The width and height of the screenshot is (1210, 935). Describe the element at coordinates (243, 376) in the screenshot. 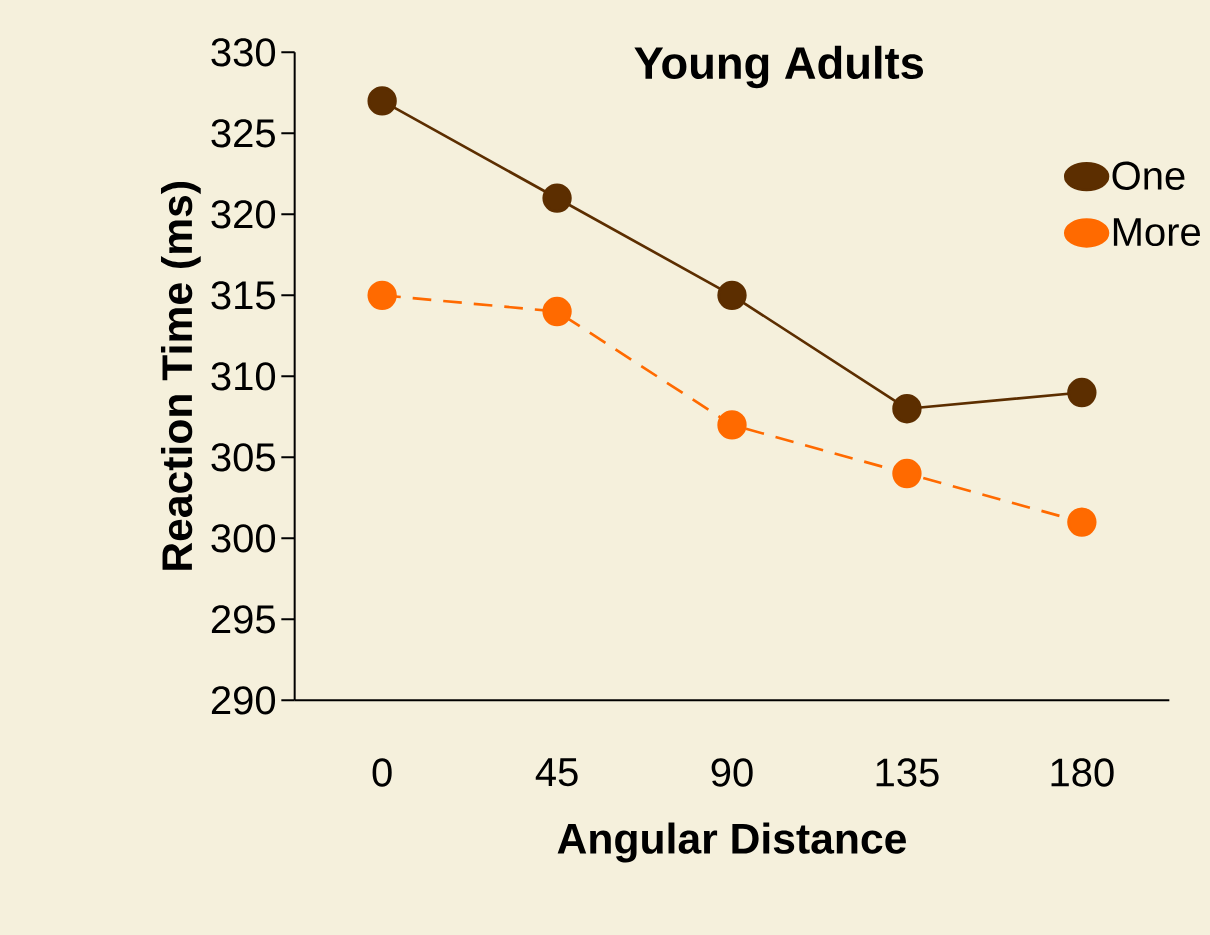

I see `y-tick-label: 310` at that location.